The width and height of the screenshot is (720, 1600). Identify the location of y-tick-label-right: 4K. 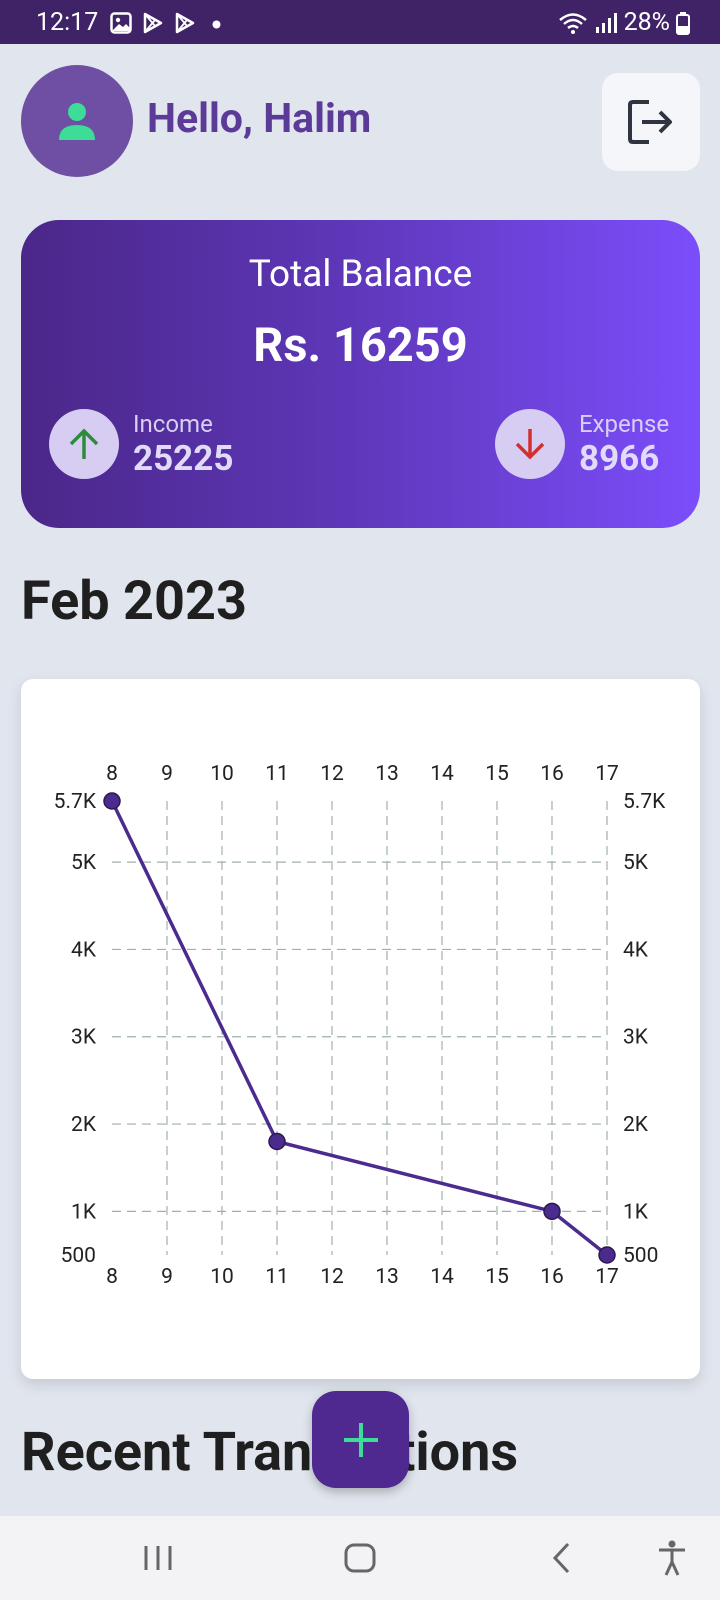
(636, 950).